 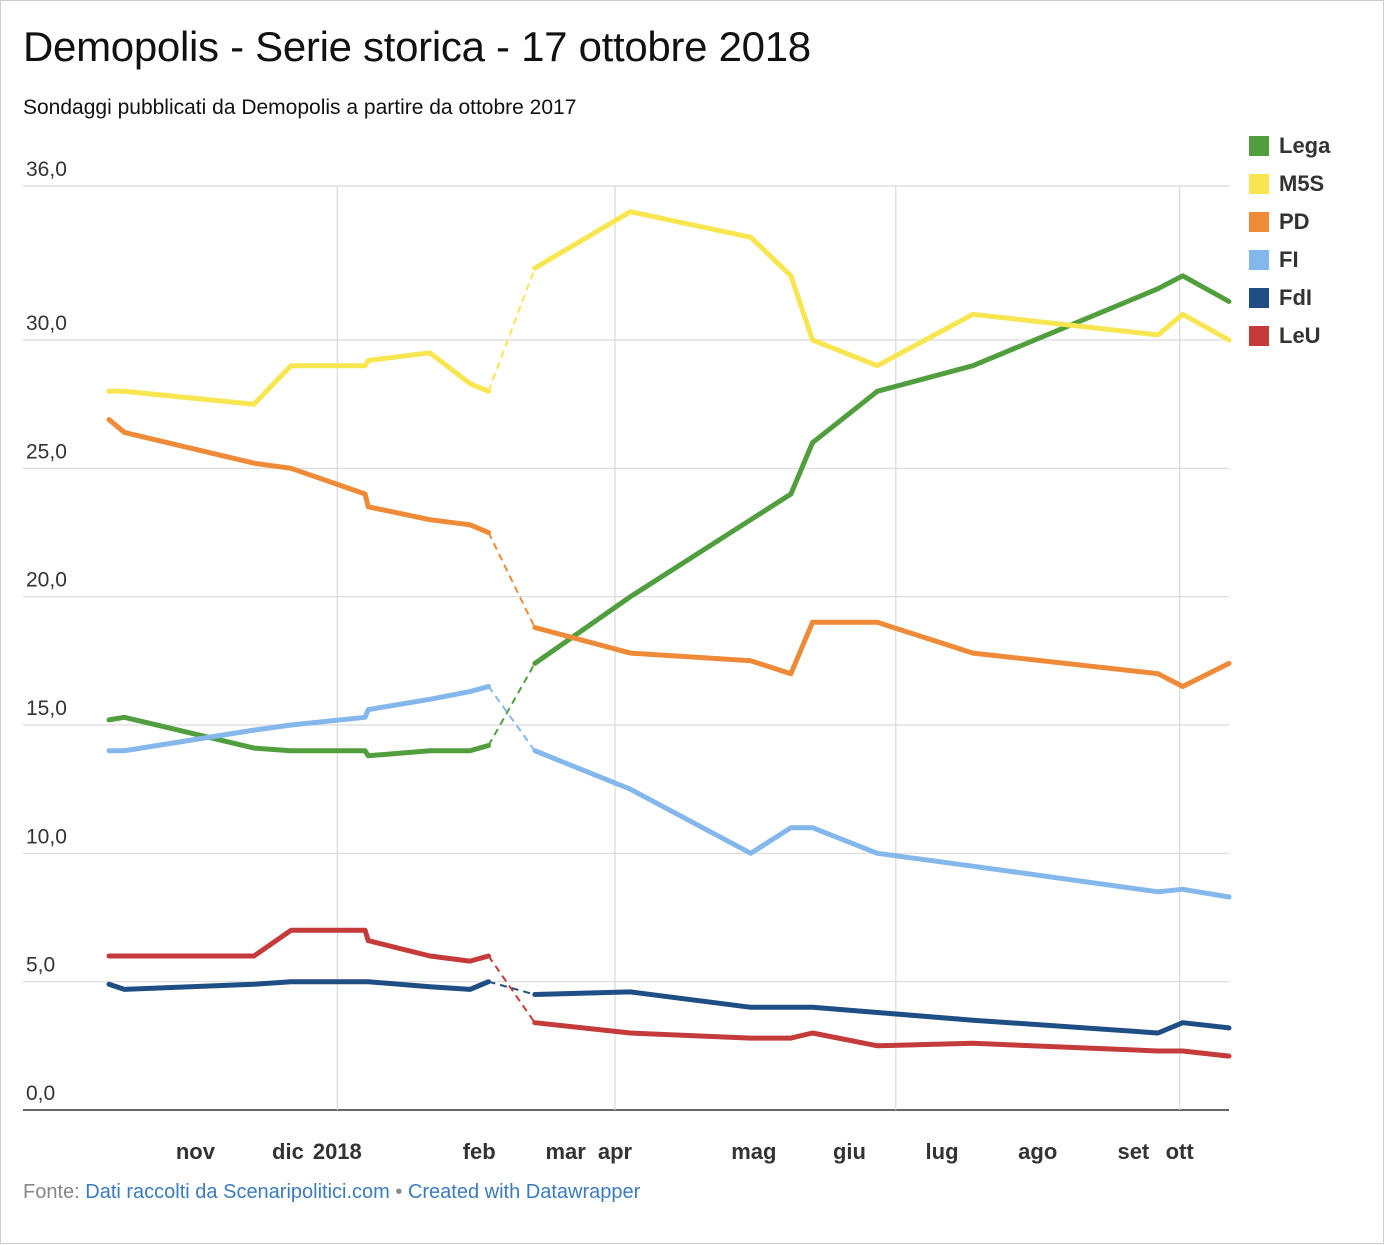 I want to click on x-tick-label: 2018, so click(x=337, y=1151).